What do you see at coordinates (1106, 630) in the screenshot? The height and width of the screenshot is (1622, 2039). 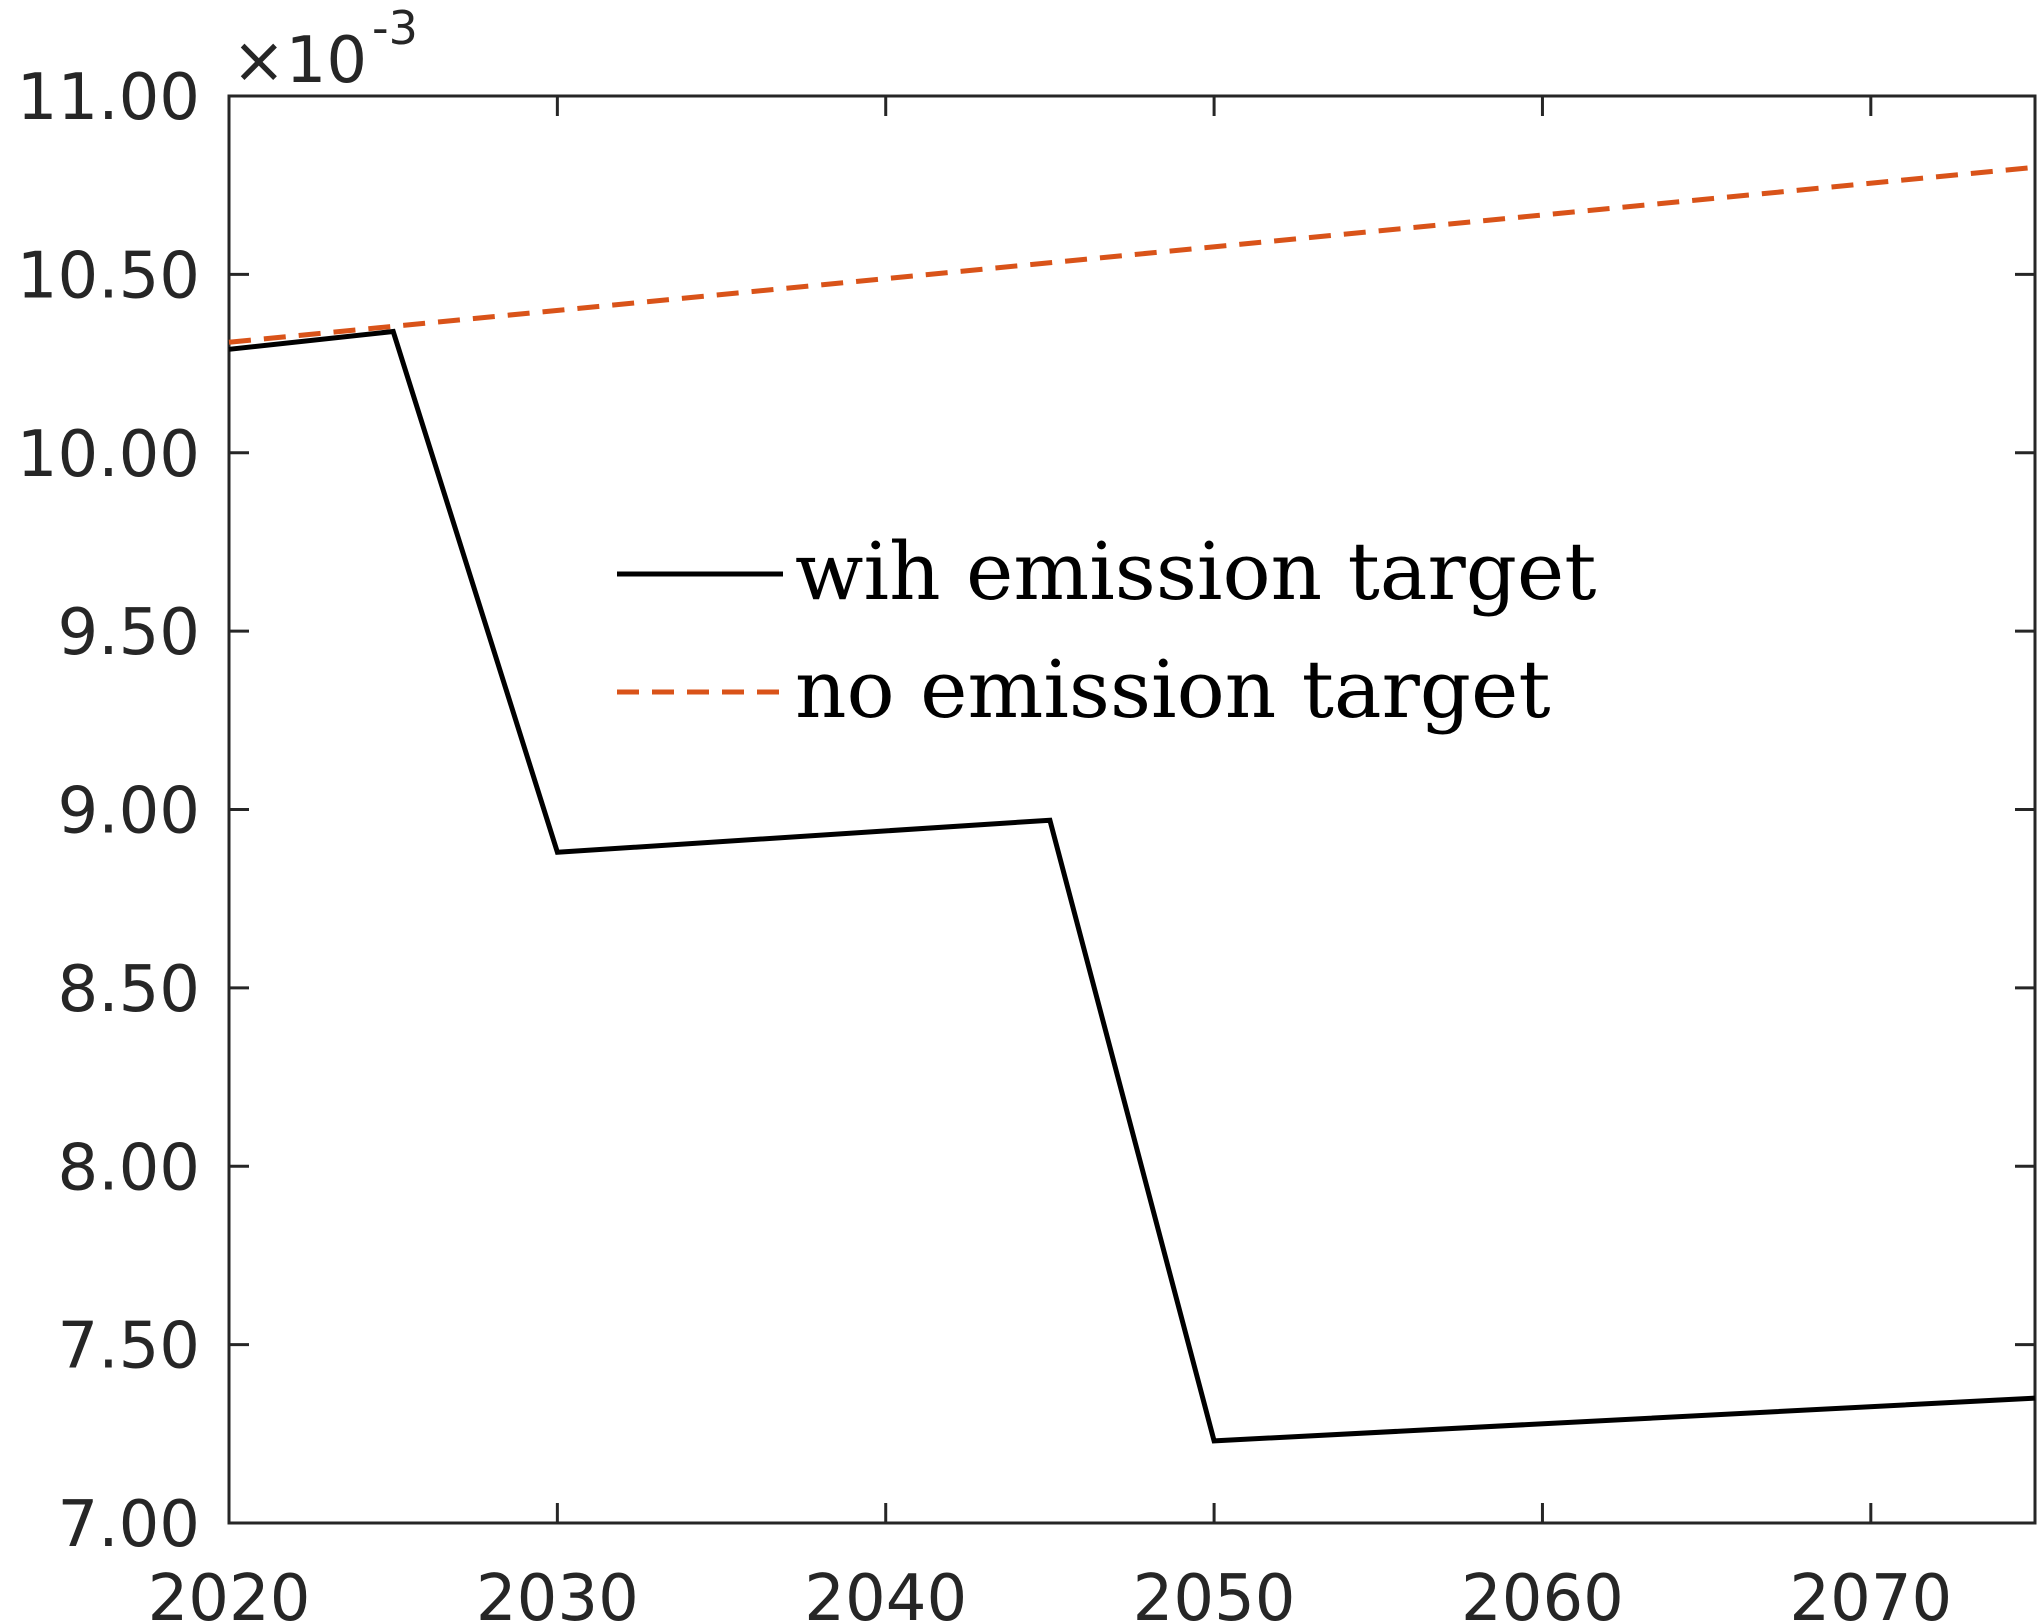 I see `legend: wih emission target no emission target` at bounding box center [1106, 630].